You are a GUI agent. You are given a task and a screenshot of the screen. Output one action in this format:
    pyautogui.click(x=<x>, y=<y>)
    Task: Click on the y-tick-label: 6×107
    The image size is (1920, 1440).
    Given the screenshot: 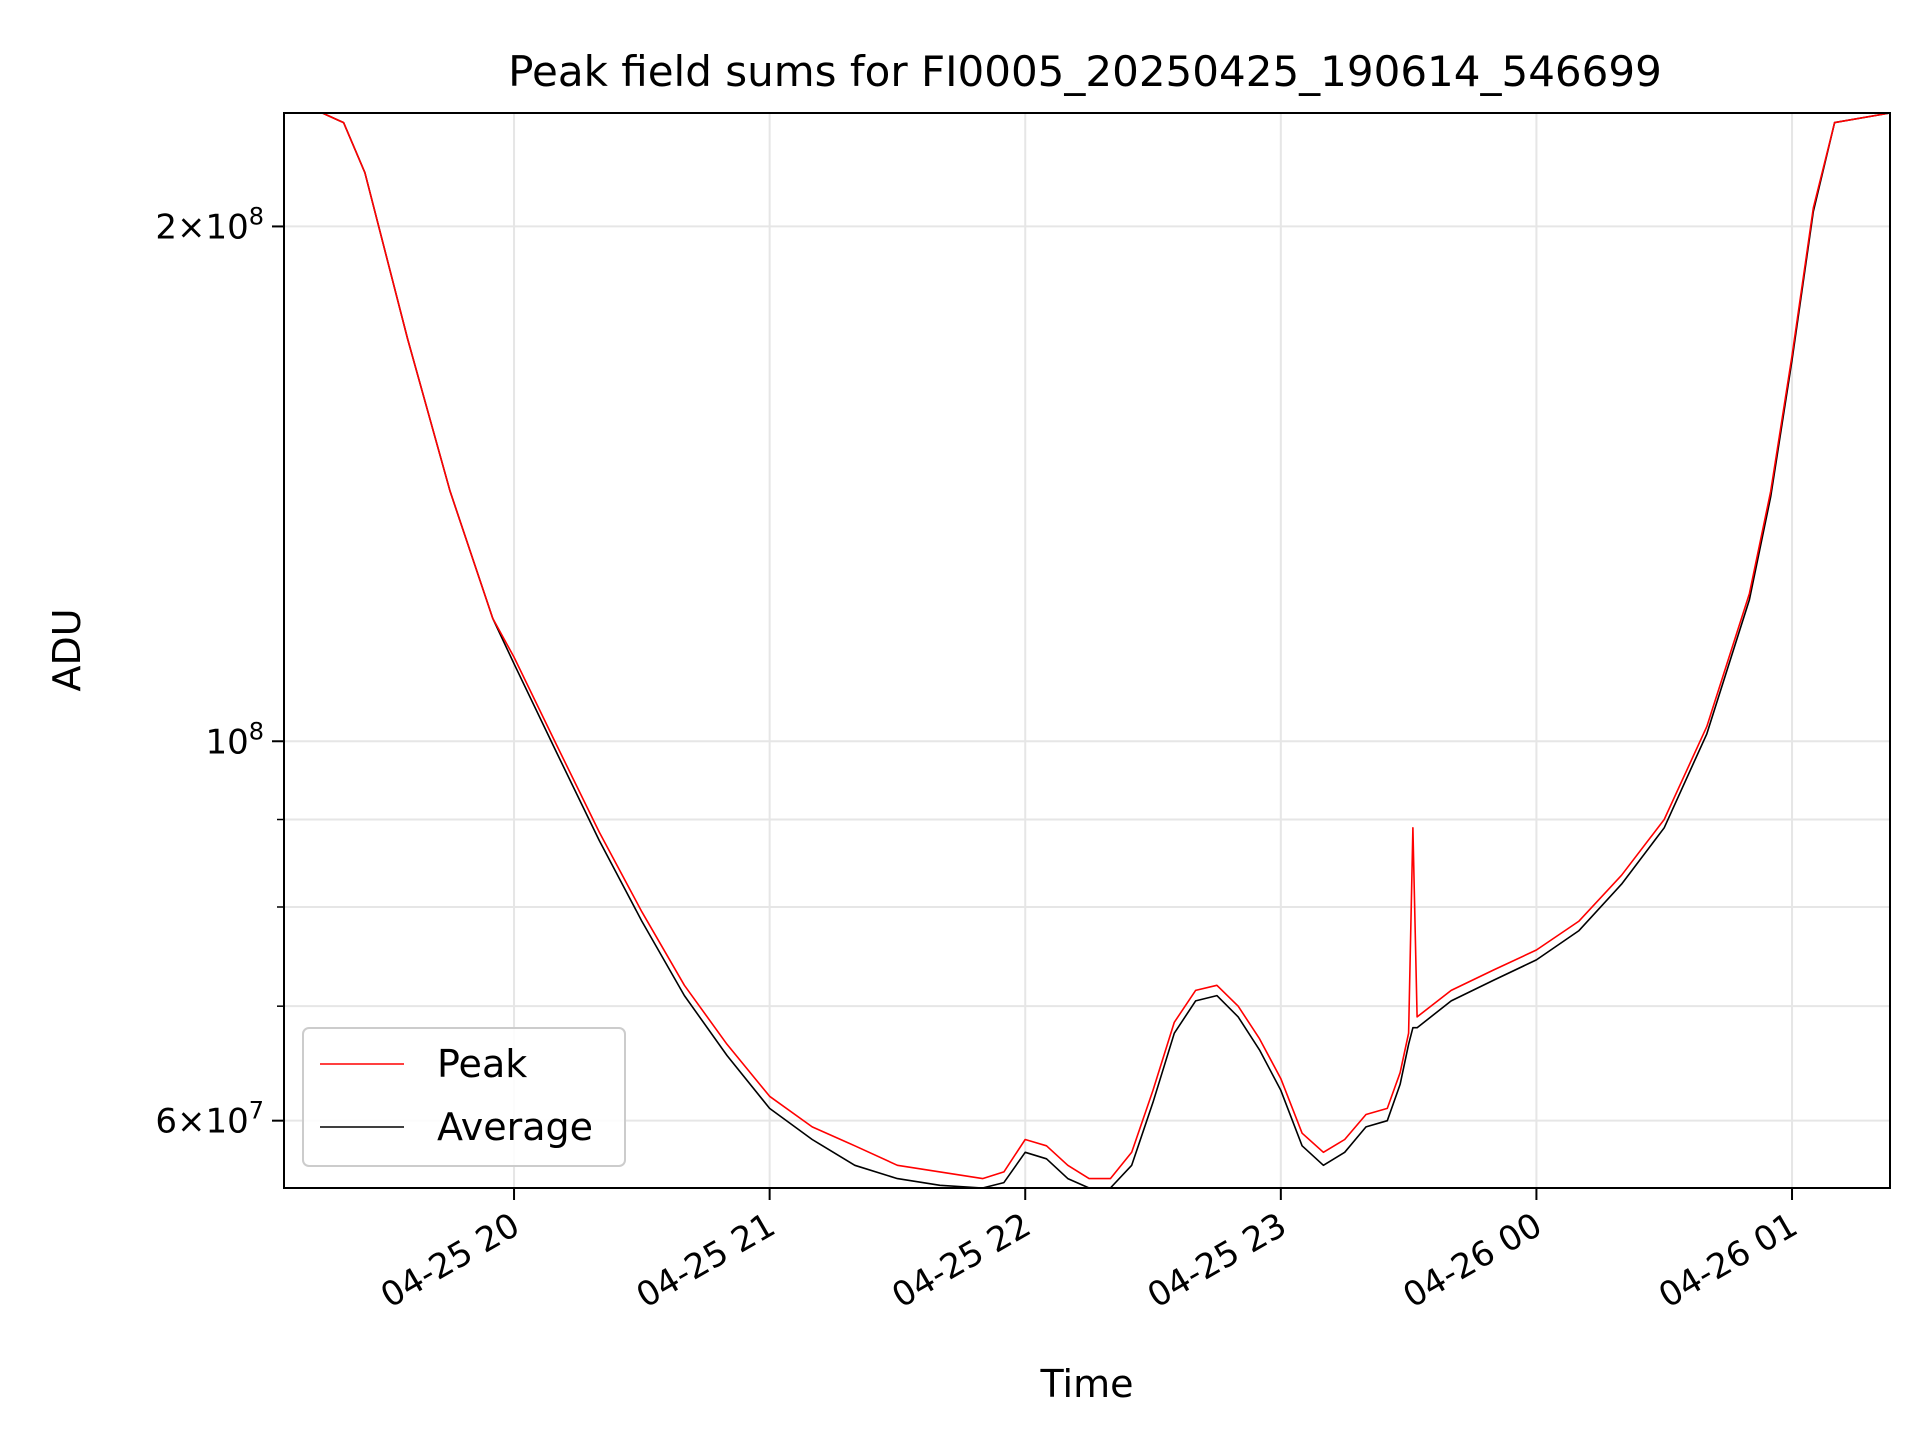 What is the action you would take?
    pyautogui.click(x=209, y=1119)
    